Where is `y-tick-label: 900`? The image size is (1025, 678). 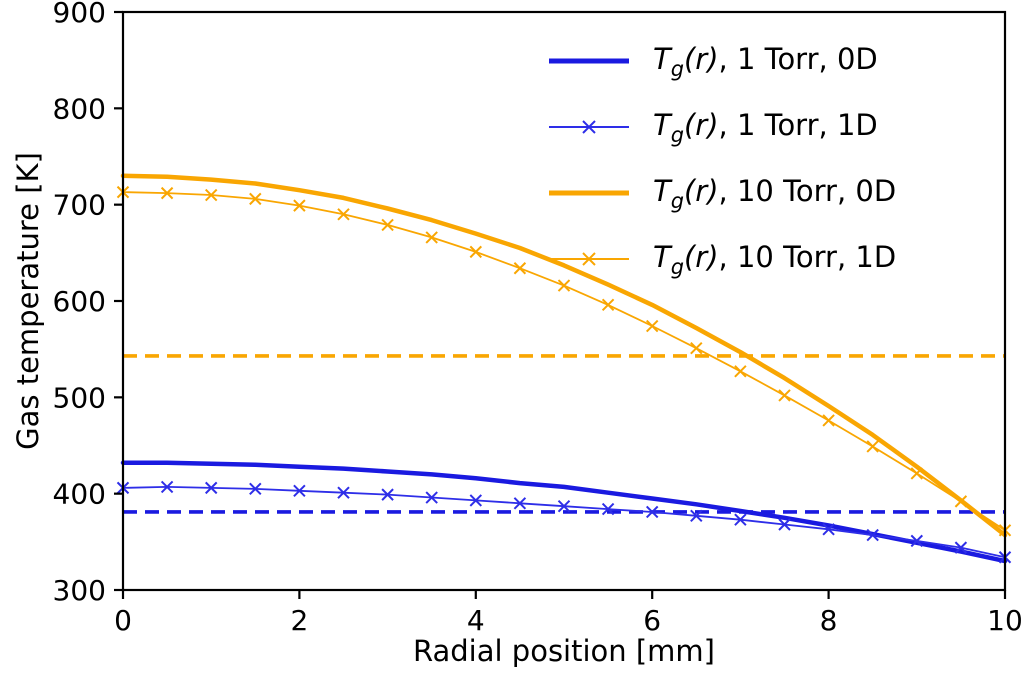
y-tick-label: 900 is located at coordinates (79, 14).